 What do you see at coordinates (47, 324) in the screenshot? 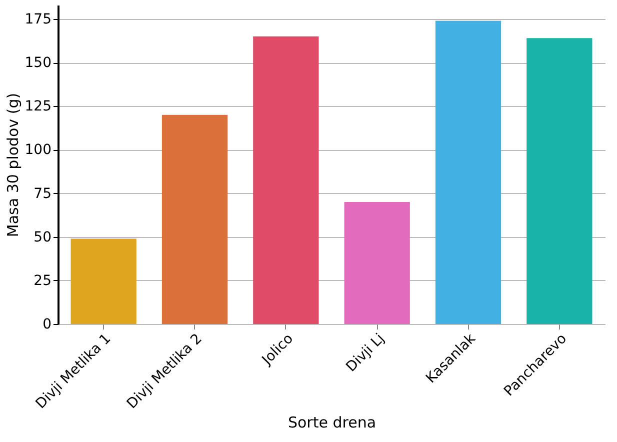
I see `y-tick-label: 0` at bounding box center [47, 324].